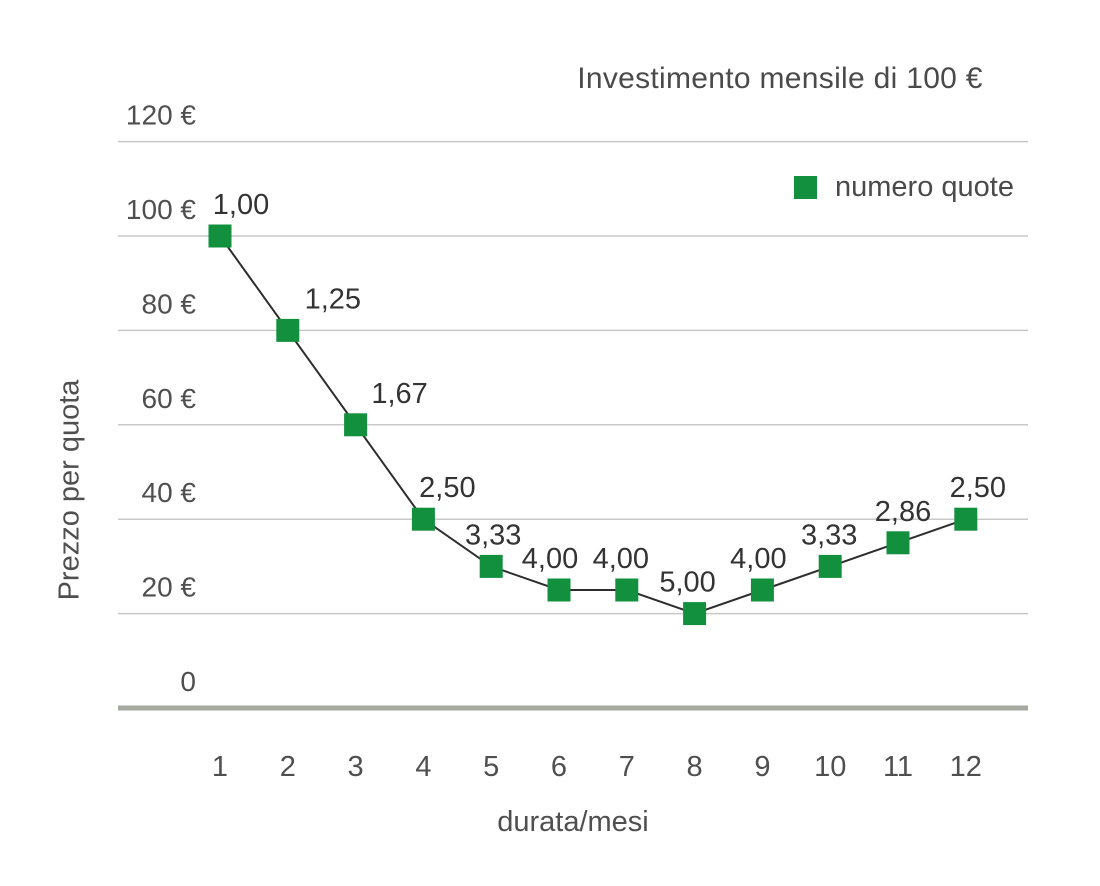 Image resolution: width=1100 pixels, height=886 pixels. I want to click on data-point-label: 5,00, so click(687, 583).